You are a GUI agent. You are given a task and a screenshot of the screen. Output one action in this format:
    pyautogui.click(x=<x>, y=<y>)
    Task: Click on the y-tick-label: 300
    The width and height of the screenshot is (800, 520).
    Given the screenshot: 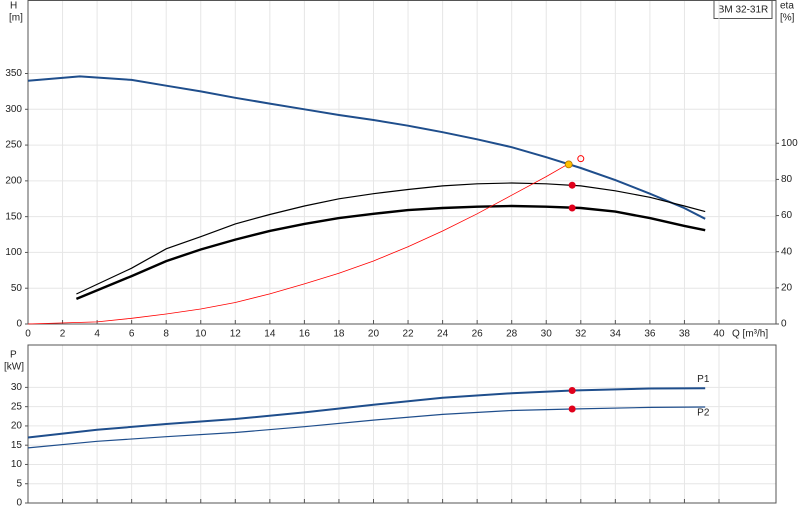 What is the action you would take?
    pyautogui.click(x=13, y=109)
    